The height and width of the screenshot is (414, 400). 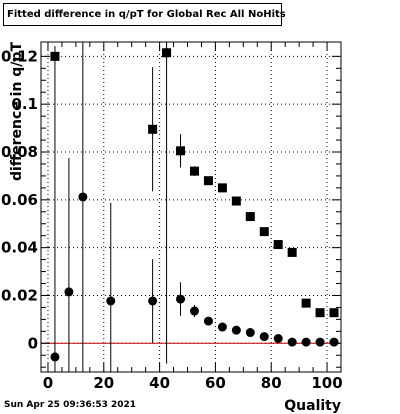 I want to click on x-tick-label: 100, so click(x=326, y=383).